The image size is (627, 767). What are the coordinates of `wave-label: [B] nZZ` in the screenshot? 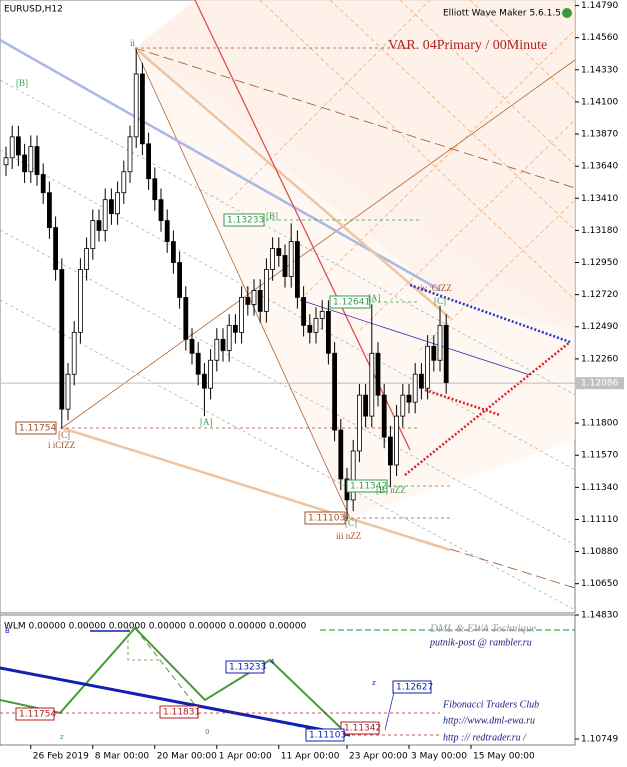 It's located at (391, 490).